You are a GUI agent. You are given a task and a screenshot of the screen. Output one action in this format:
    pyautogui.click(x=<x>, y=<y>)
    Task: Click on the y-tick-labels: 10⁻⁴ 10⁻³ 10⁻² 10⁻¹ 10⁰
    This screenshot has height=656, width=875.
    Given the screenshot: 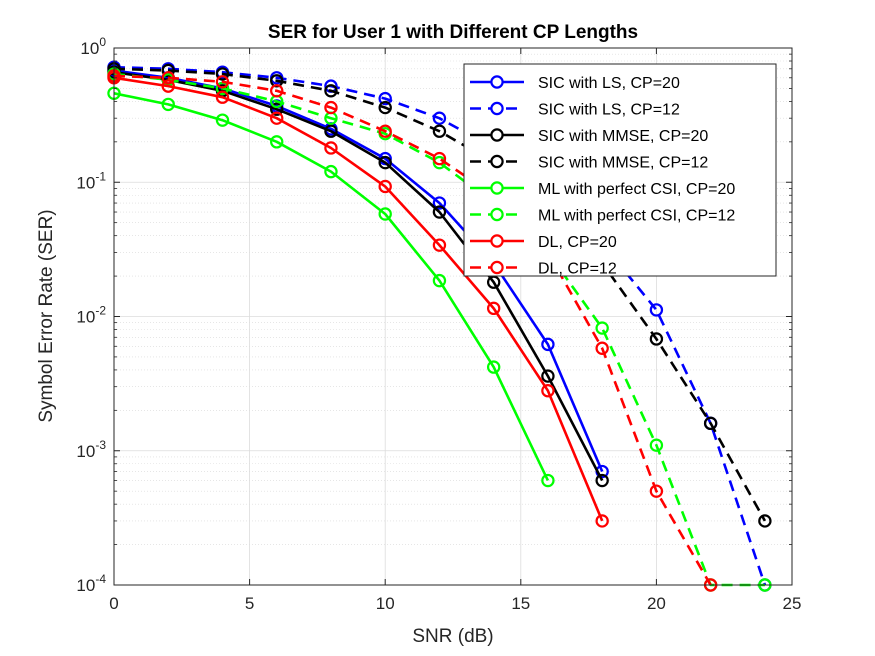 What is the action you would take?
    pyautogui.click(x=91, y=315)
    